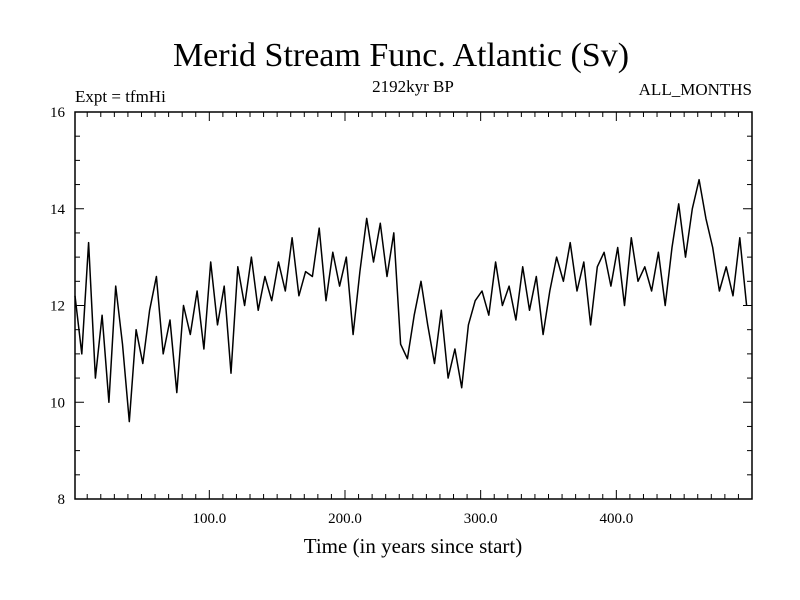 The width and height of the screenshot is (800, 600). Describe the element at coordinates (616, 519) in the screenshot. I see `x-tick-label: 400.0` at that location.